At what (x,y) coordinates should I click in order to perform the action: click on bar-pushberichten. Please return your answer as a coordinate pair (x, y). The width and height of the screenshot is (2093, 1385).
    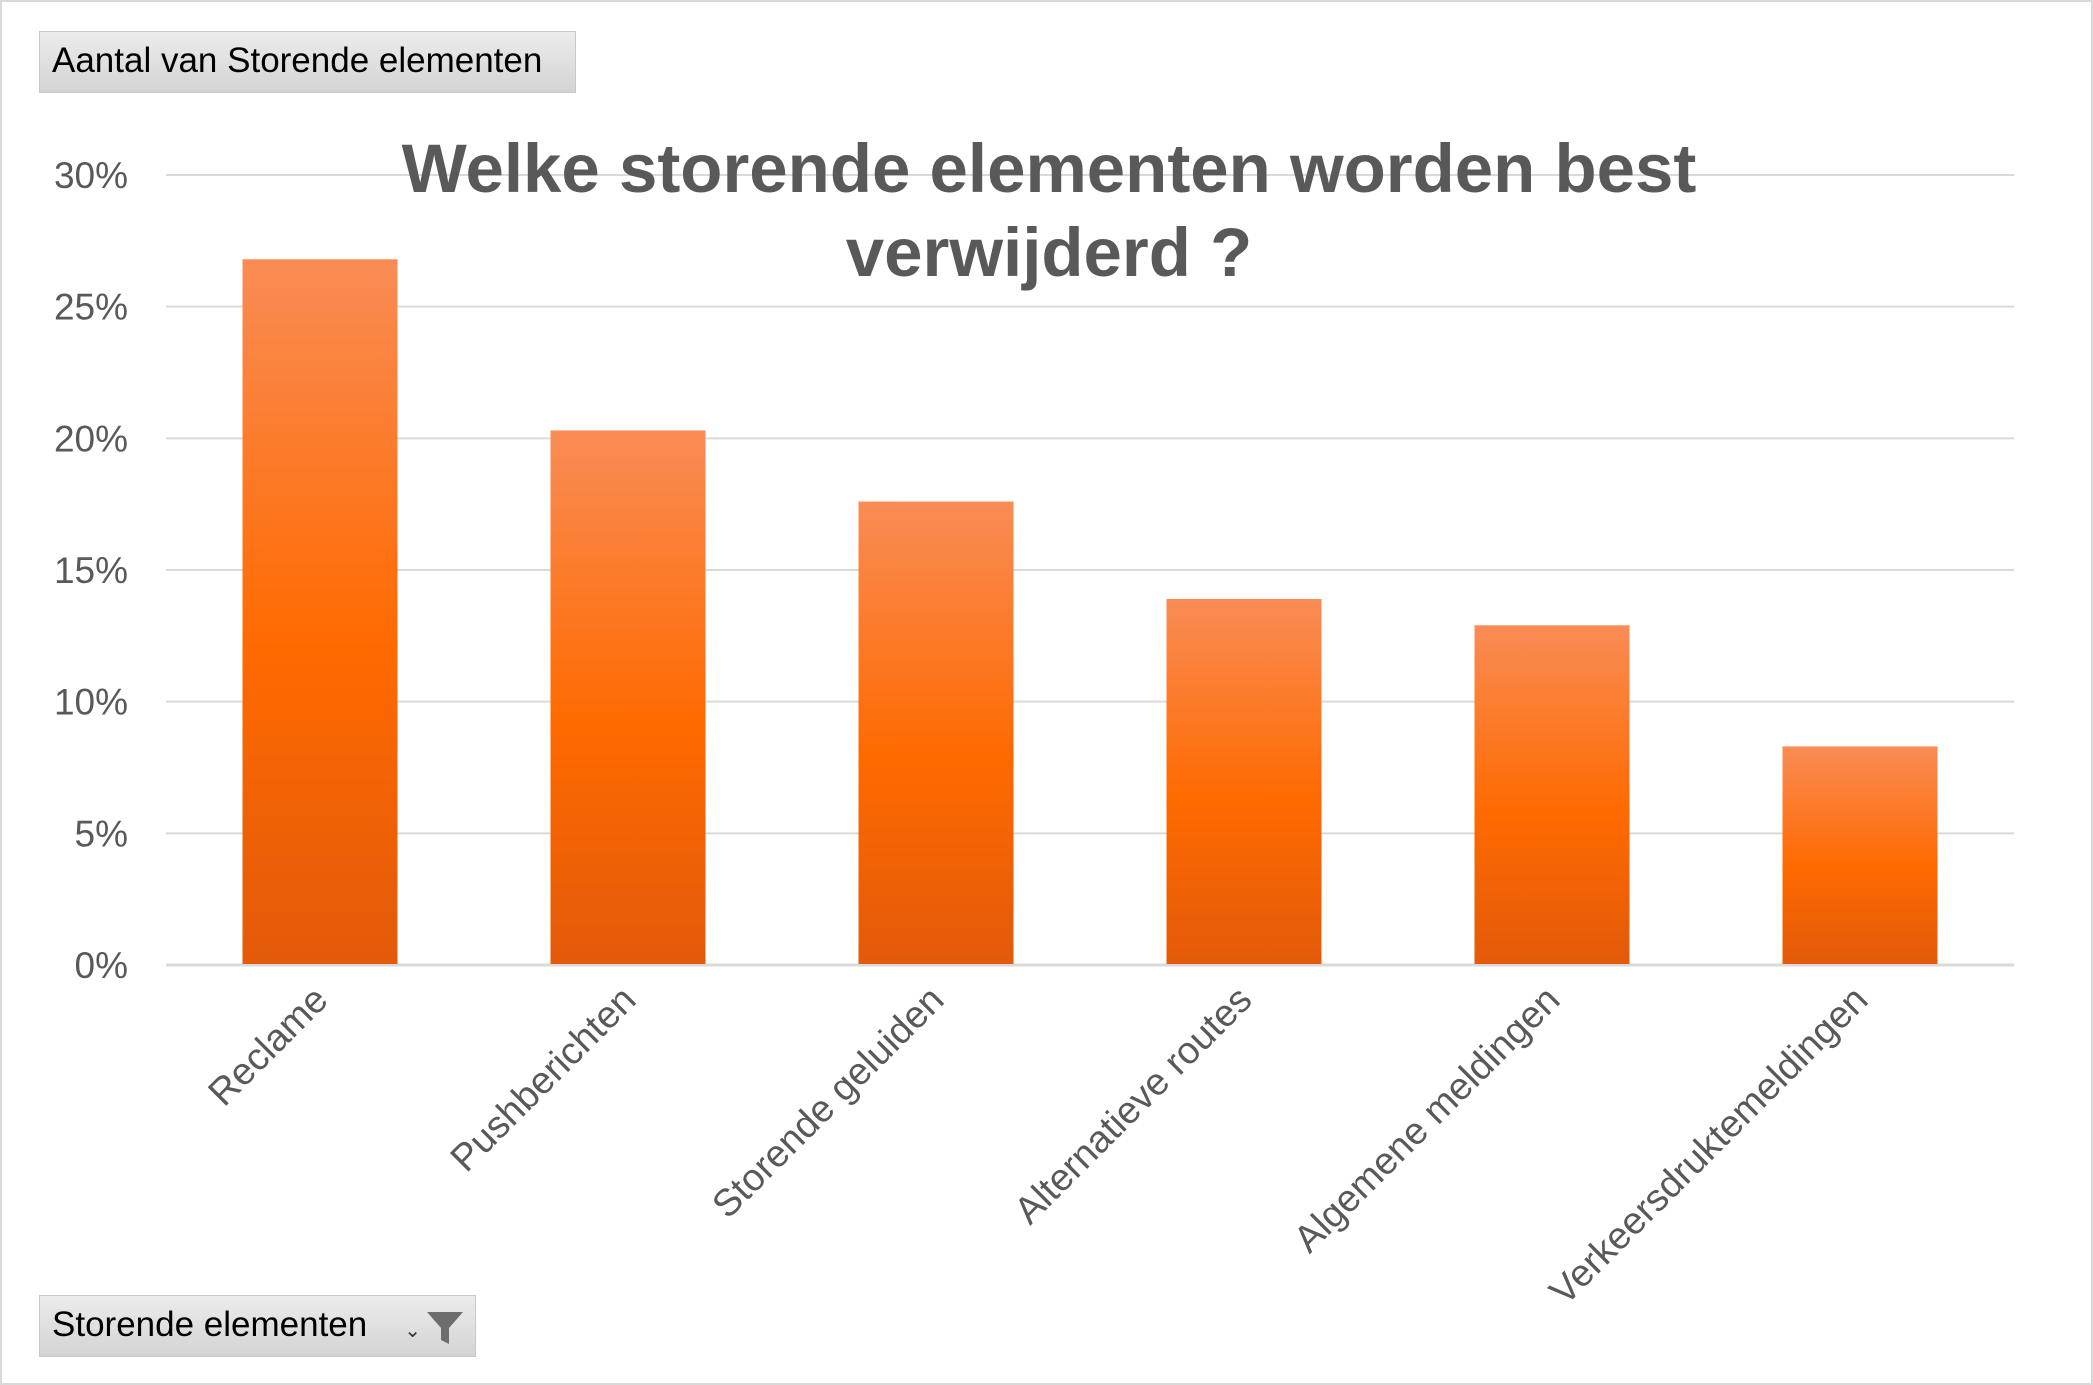
    Looking at the image, I should click on (628, 697).